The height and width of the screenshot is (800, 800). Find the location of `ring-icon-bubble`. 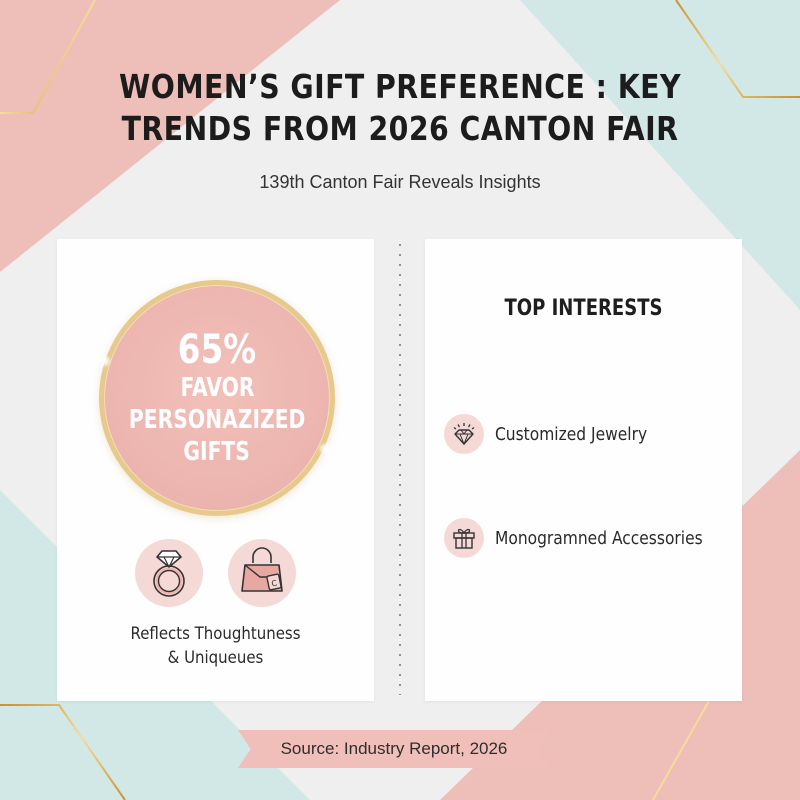

ring-icon-bubble is located at coordinates (169, 573).